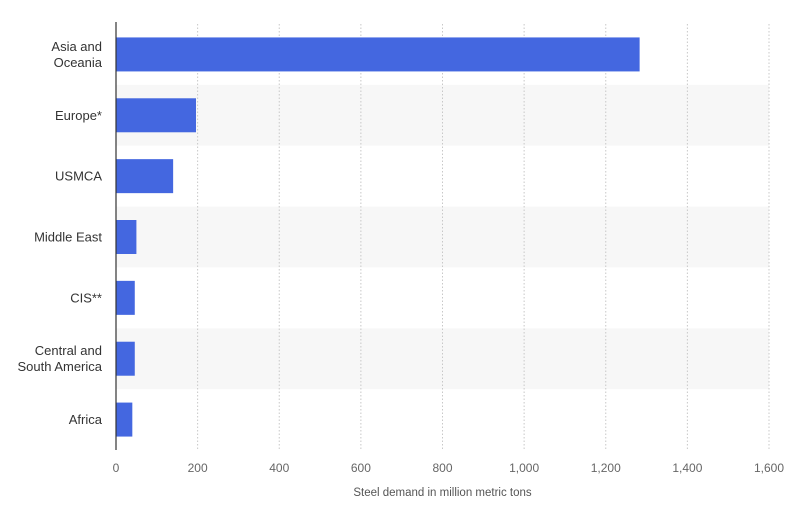  What do you see at coordinates (606, 468) in the screenshot?
I see `x-tick-label: 1,200` at bounding box center [606, 468].